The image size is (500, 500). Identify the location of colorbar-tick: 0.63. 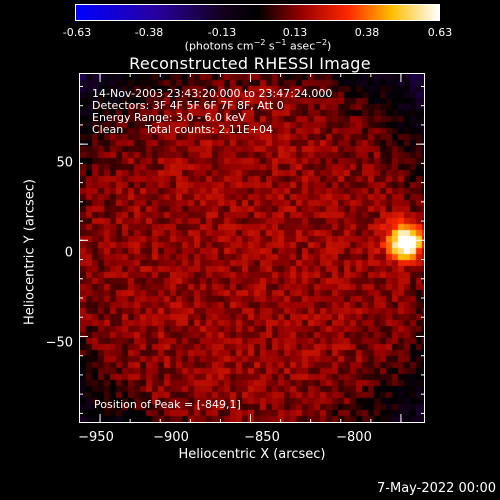
(440, 32).